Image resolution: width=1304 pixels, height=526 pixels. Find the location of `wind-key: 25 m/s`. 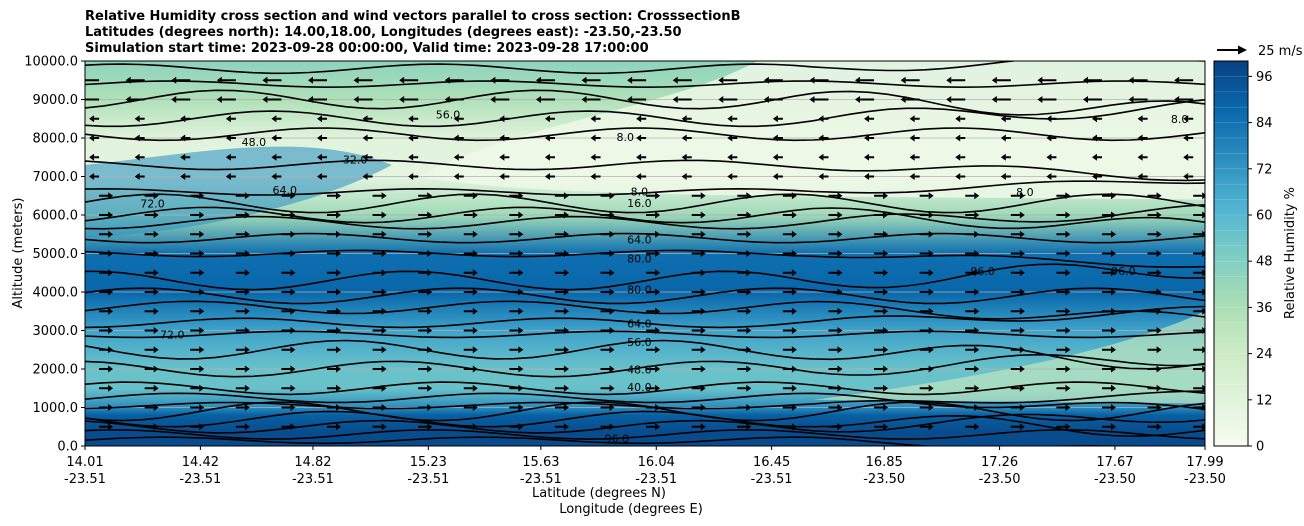

wind-key: 25 m/s is located at coordinates (1260, 51).